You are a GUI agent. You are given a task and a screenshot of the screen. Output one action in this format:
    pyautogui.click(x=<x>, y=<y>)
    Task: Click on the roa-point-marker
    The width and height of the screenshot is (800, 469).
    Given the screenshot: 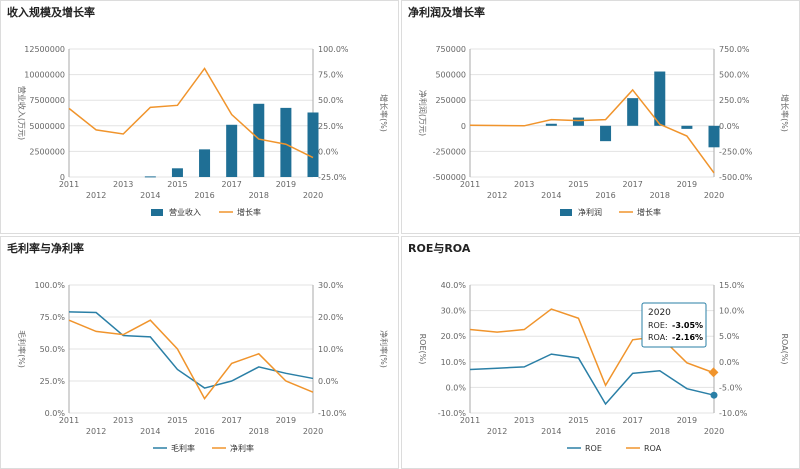 What is the action you would take?
    pyautogui.click(x=713, y=372)
    